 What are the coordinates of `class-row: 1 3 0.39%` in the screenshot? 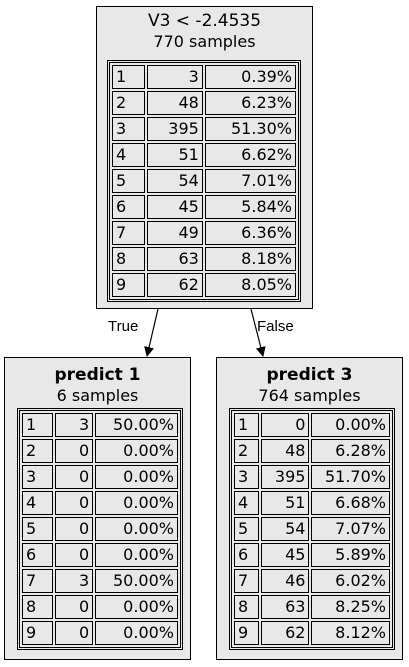 It's located at (204, 77).